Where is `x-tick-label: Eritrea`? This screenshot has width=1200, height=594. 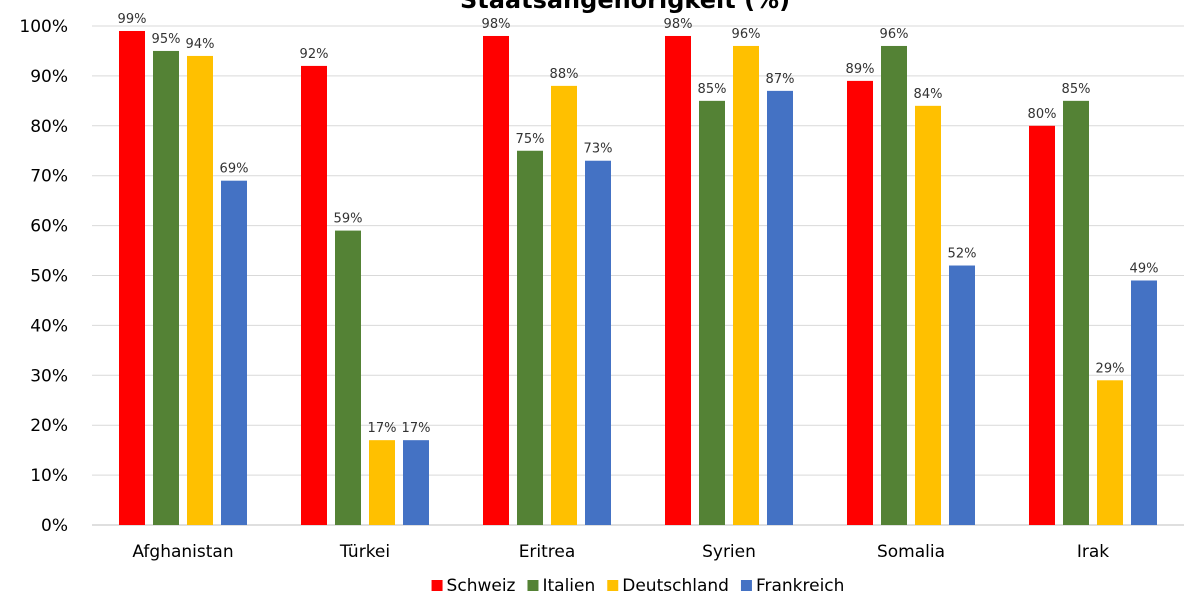 x-tick-label: Eritrea is located at coordinates (547, 552).